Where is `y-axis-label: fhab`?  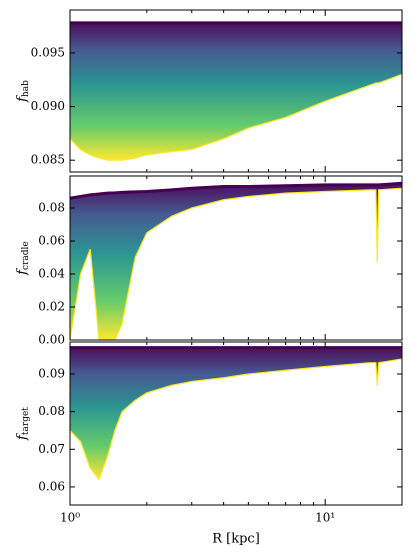
y-axis-label: fhab is located at coordinates (23, 91).